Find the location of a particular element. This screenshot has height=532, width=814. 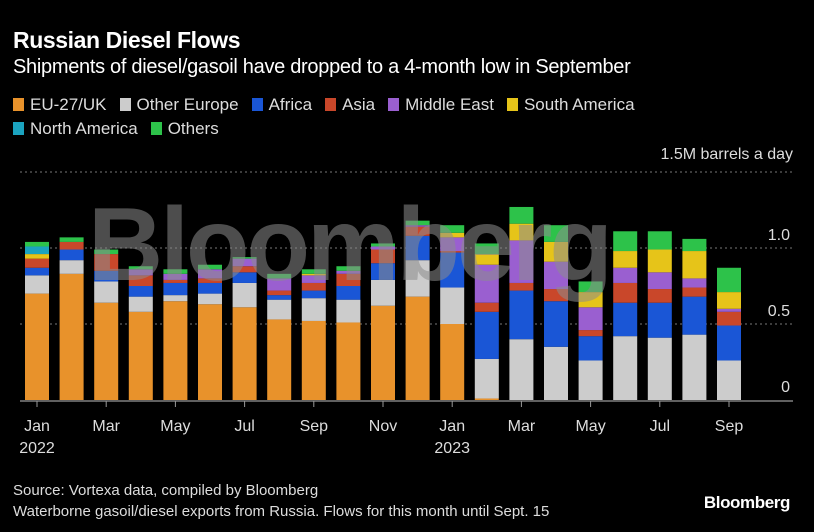

legend-item: North America is located at coordinates (75, 128).